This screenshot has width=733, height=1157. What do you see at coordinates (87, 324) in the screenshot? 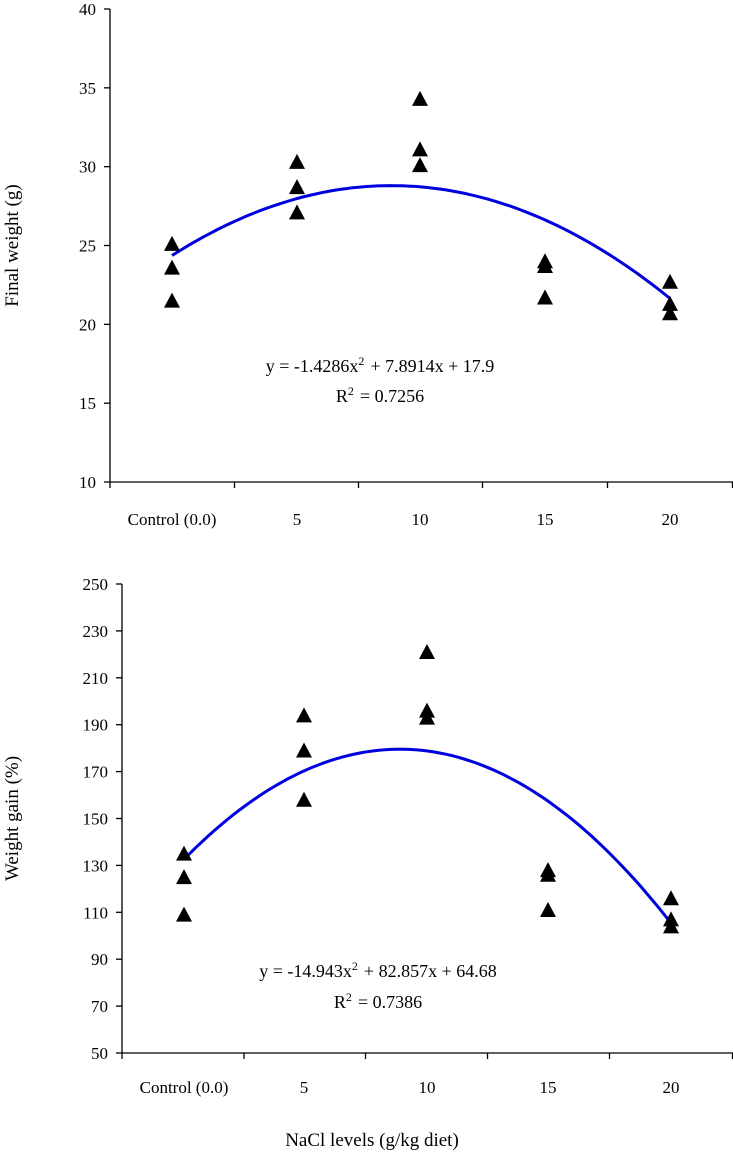
I see `y-tick-label: 20` at bounding box center [87, 324].